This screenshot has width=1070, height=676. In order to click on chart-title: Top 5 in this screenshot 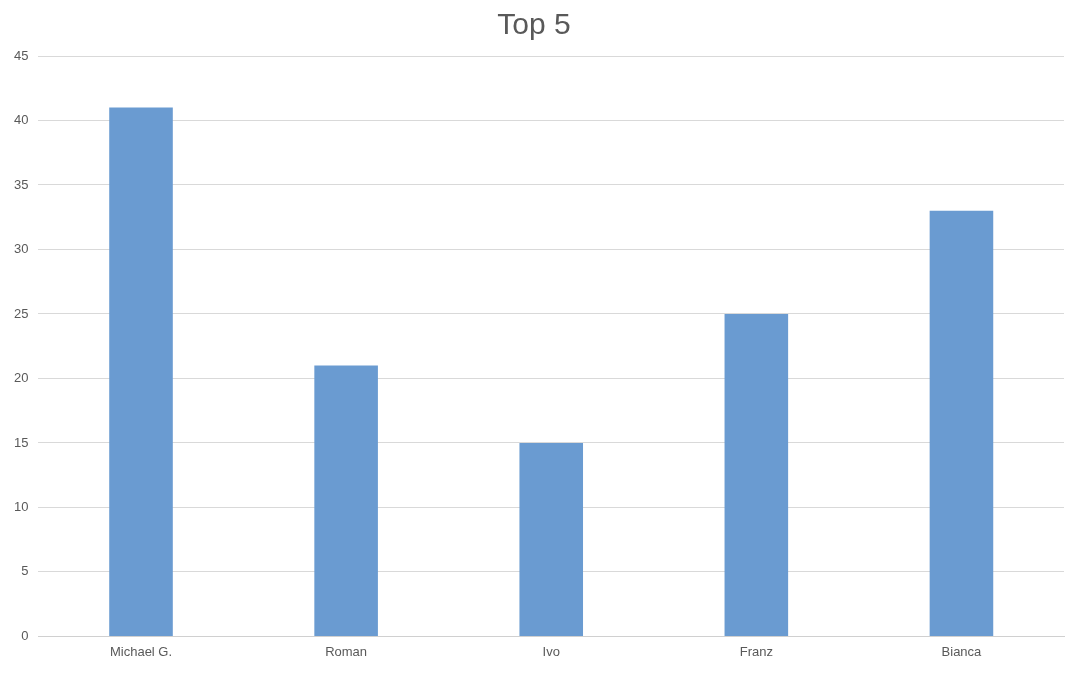, I will do `click(534, 24)`.